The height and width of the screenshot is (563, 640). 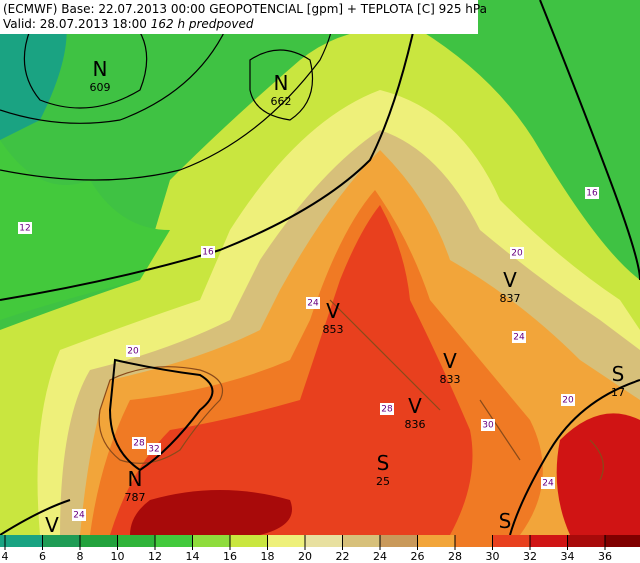 What do you see at coordinates (208, 253) in the screenshot?
I see `isotherm-label: 16` at bounding box center [208, 253].